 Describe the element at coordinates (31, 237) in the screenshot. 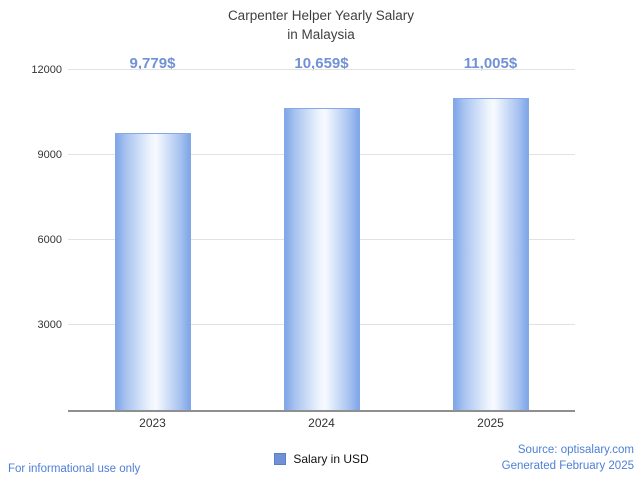

I see `y-axis-labels: 3000 6000 9000 12000` at that location.